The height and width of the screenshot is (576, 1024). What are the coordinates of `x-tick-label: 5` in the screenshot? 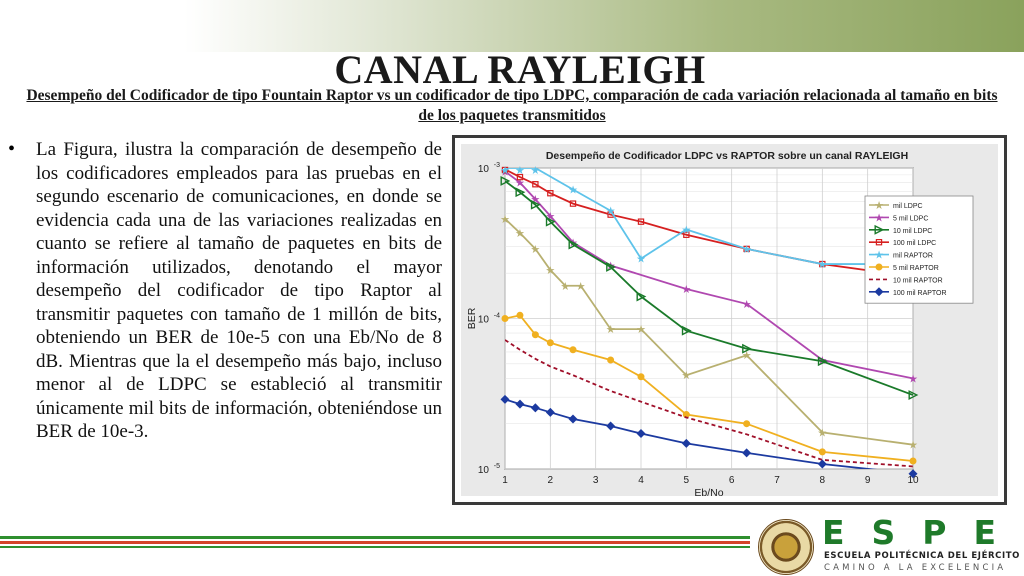 It's located at (687, 480).